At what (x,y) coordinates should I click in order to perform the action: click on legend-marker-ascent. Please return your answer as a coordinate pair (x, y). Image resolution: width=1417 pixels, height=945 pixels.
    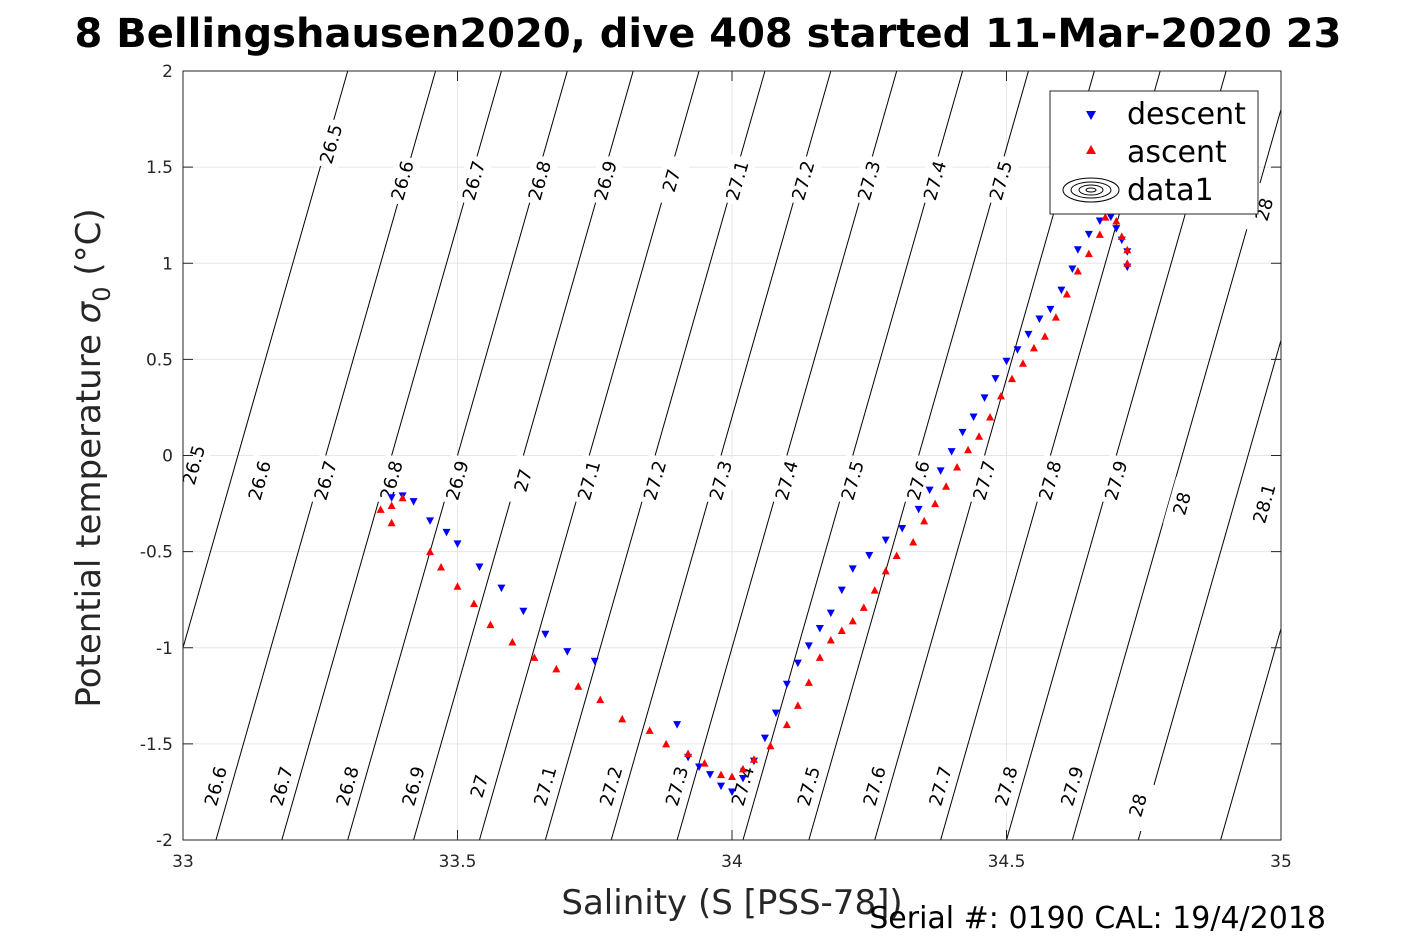
    Looking at the image, I should click on (1091, 149).